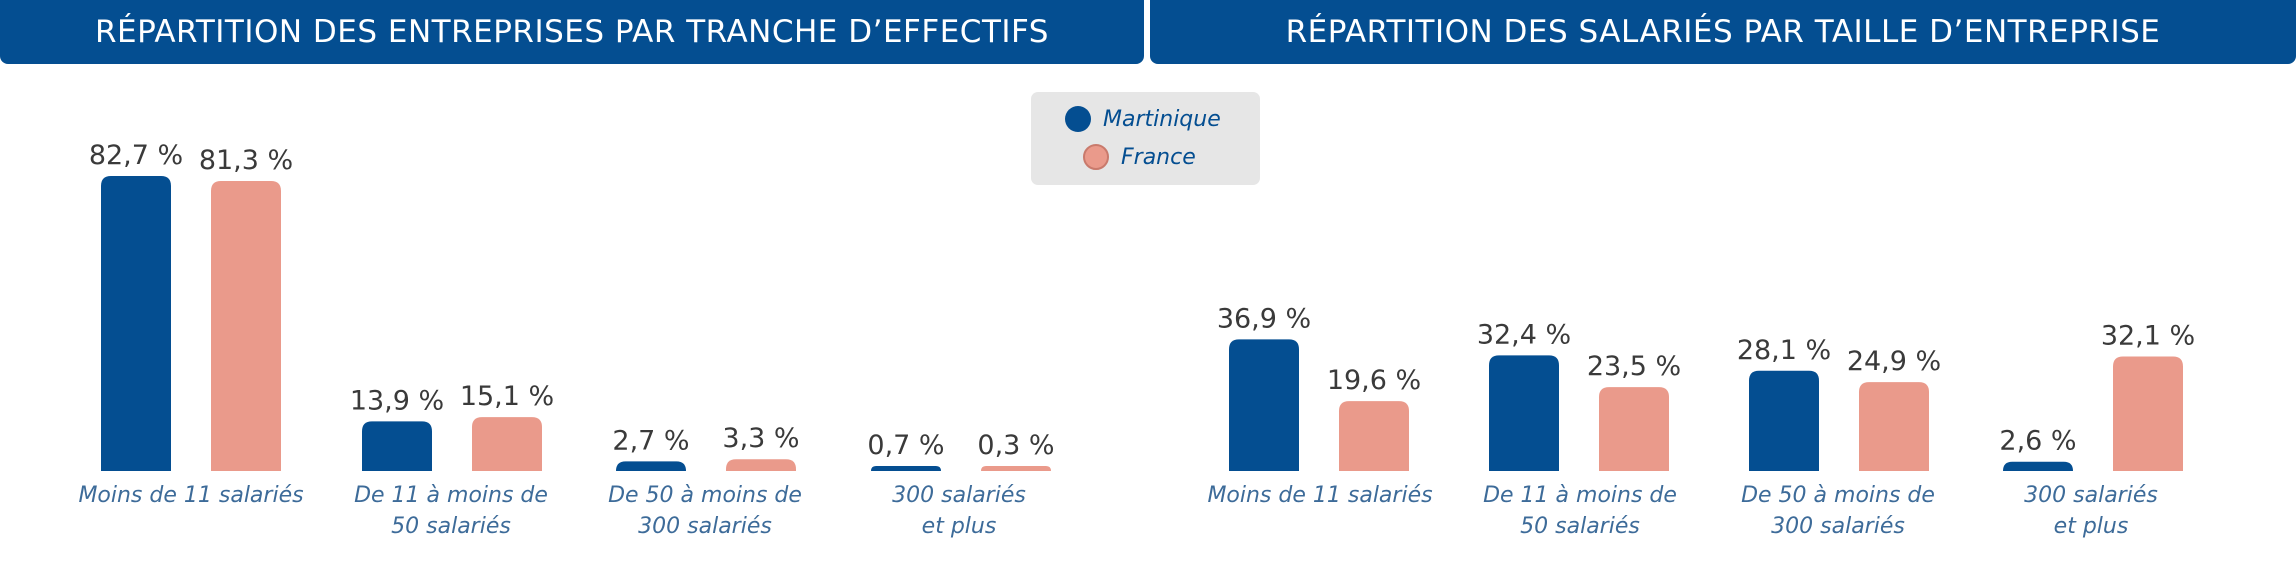  Describe the element at coordinates (507, 396) in the screenshot. I see `value-label-france-1: 15,1 %` at that location.